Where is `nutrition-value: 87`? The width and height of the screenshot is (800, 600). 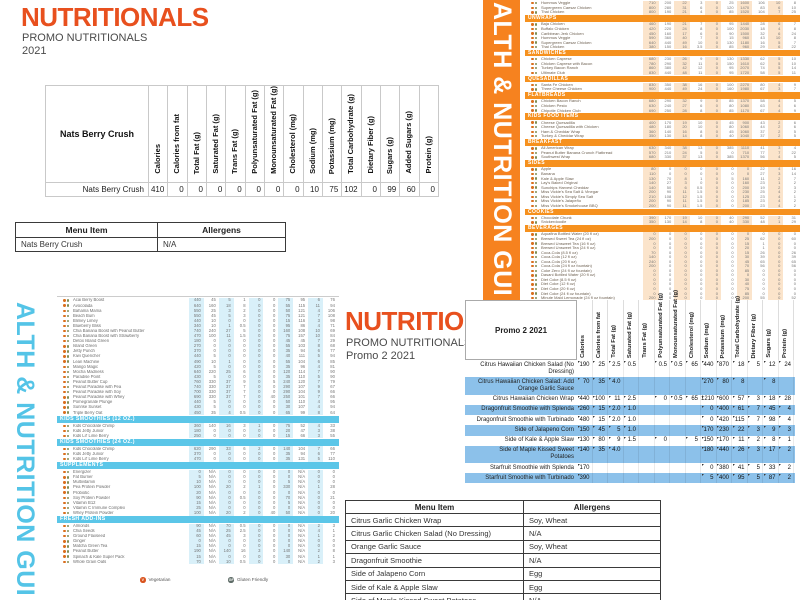 nutrition-value: 87 is located at coordinates (771, 478).